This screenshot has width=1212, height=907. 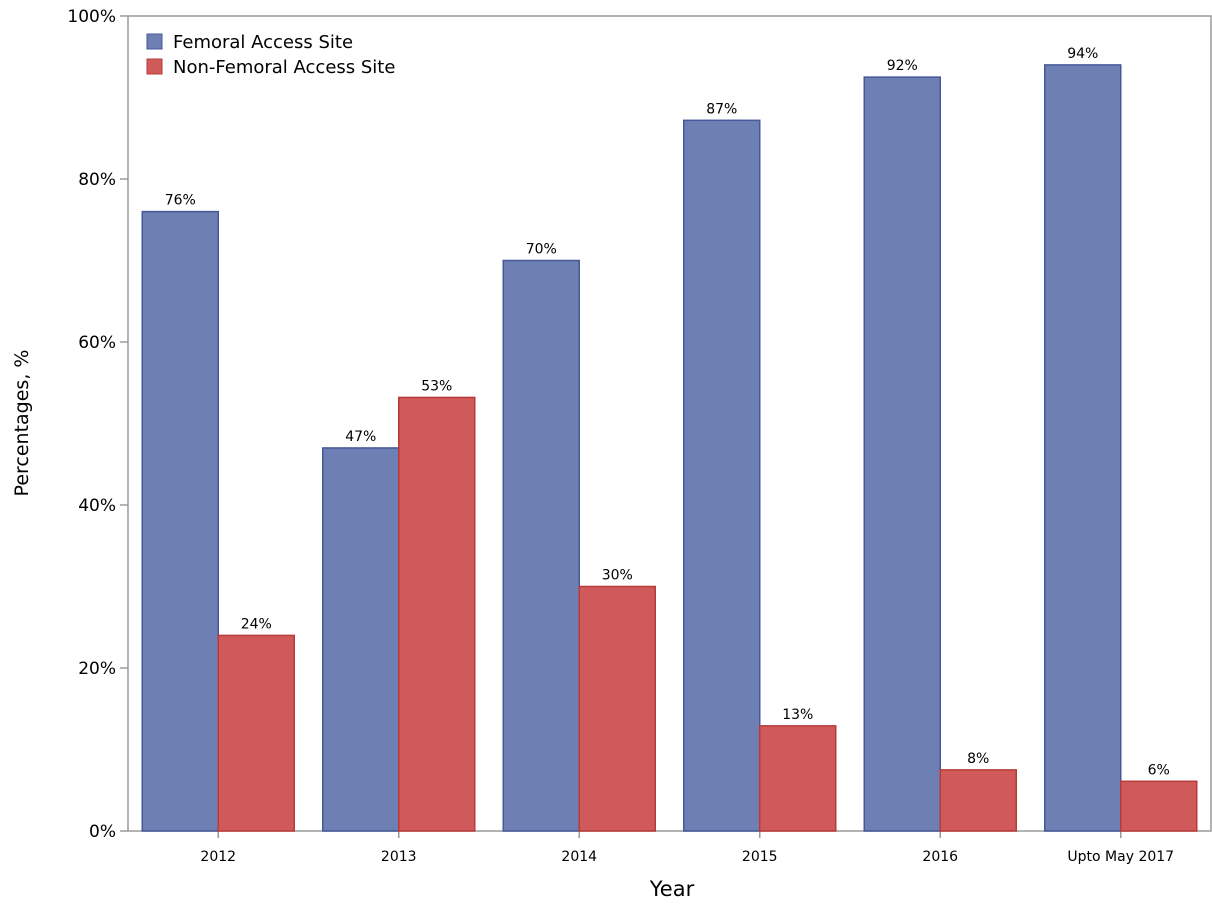 I want to click on legend-swatch-non-femoral, so click(x=154, y=66).